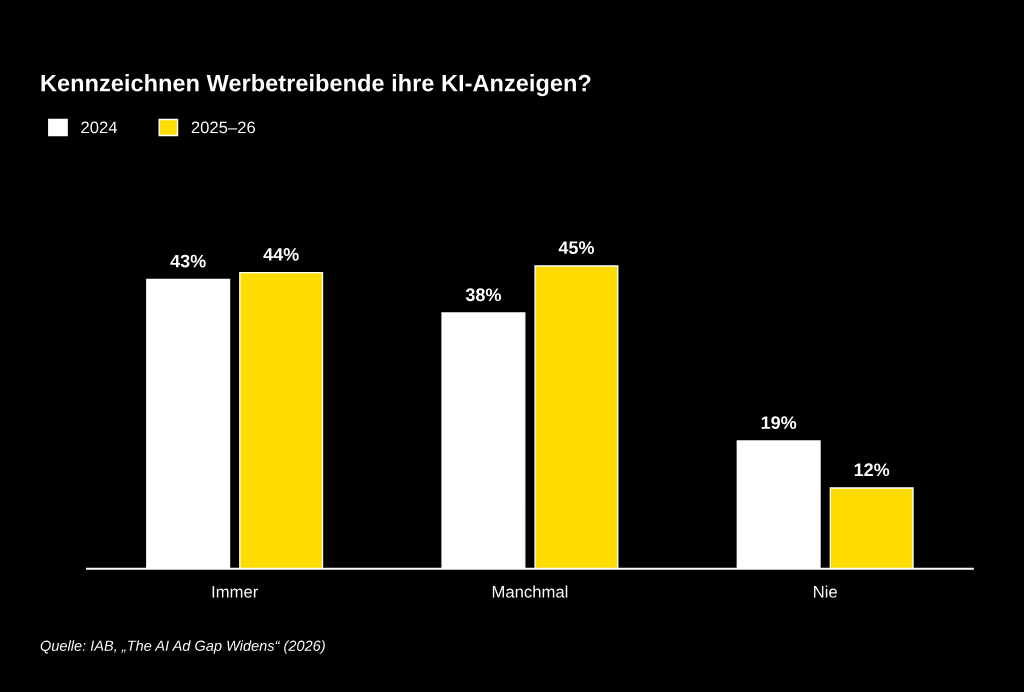  Describe the element at coordinates (182, 647) in the screenshot. I see `source-note: Quelle: IAB, „The AI Ad Gap Widens“ (2026)` at that location.